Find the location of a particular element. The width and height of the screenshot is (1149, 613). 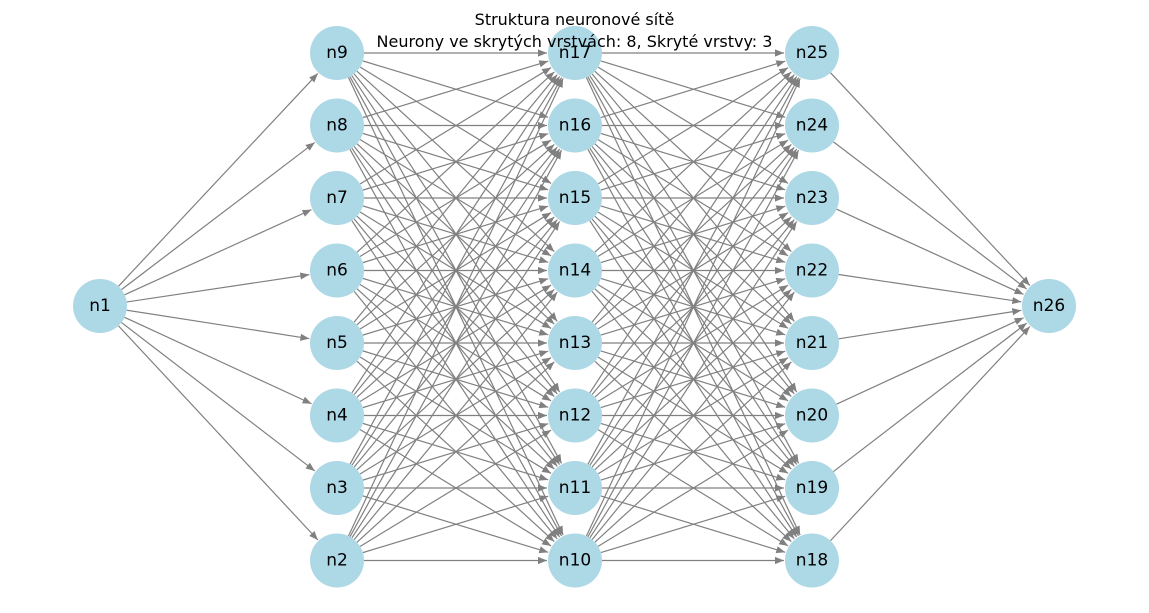

edge-n2-n13 is located at coordinates (455, 452).